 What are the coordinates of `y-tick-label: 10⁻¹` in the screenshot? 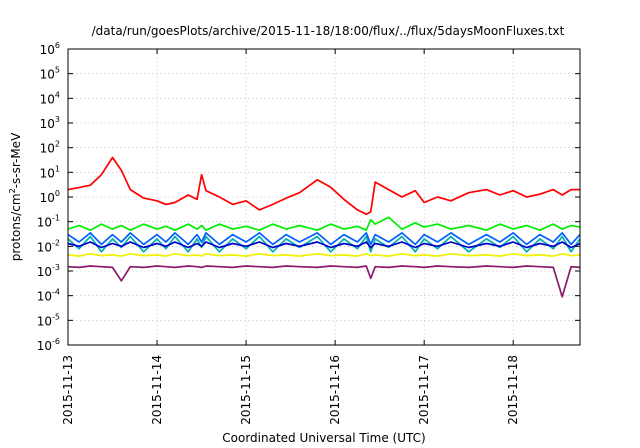 It's located at (48, 222).